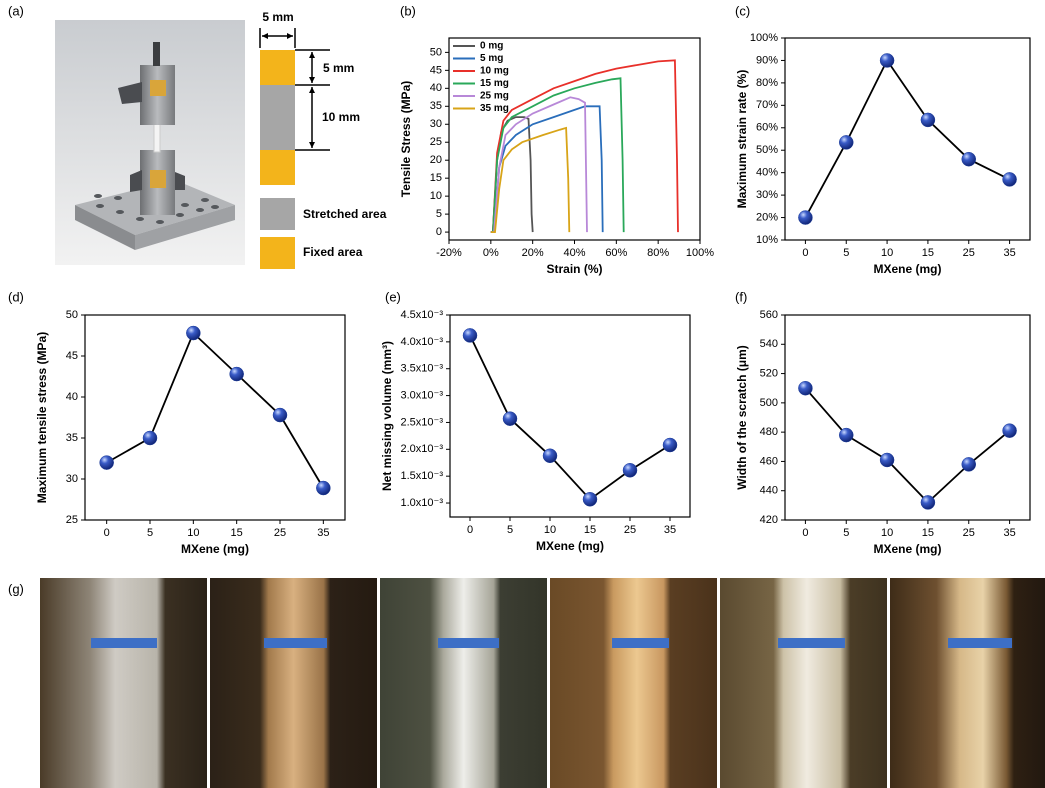 The image size is (1045, 788). Describe the element at coordinates (741, 296) in the screenshot. I see `panel-label: (f)` at that location.